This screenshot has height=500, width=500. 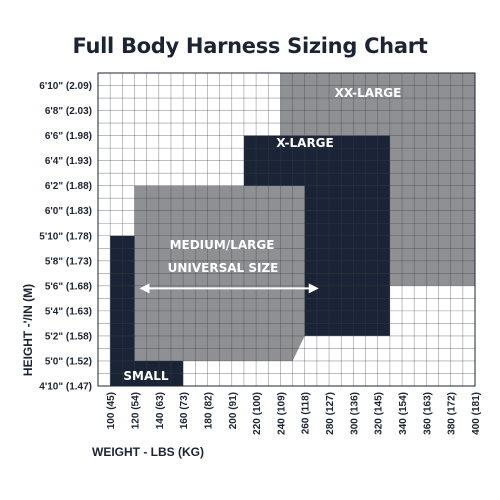 I want to click on y-axis-label: HEIGHT -'/IN (M), so click(x=28, y=330).